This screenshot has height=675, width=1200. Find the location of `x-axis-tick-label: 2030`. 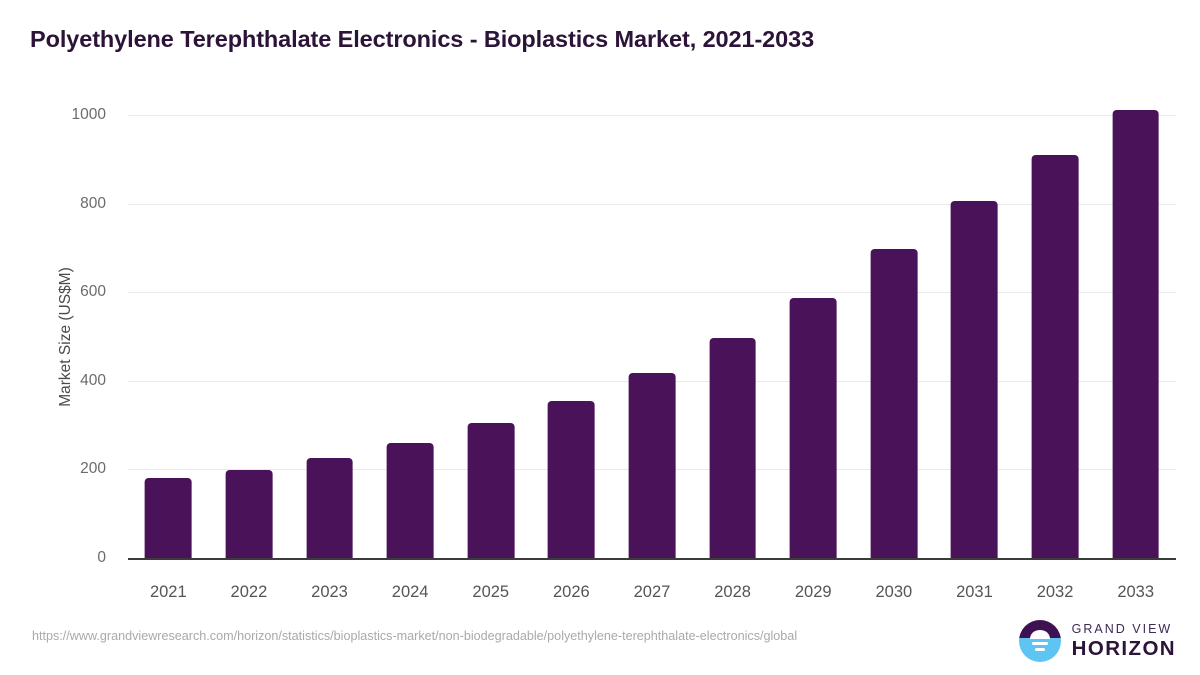

x-axis-tick-label: 2030 is located at coordinates (894, 592).